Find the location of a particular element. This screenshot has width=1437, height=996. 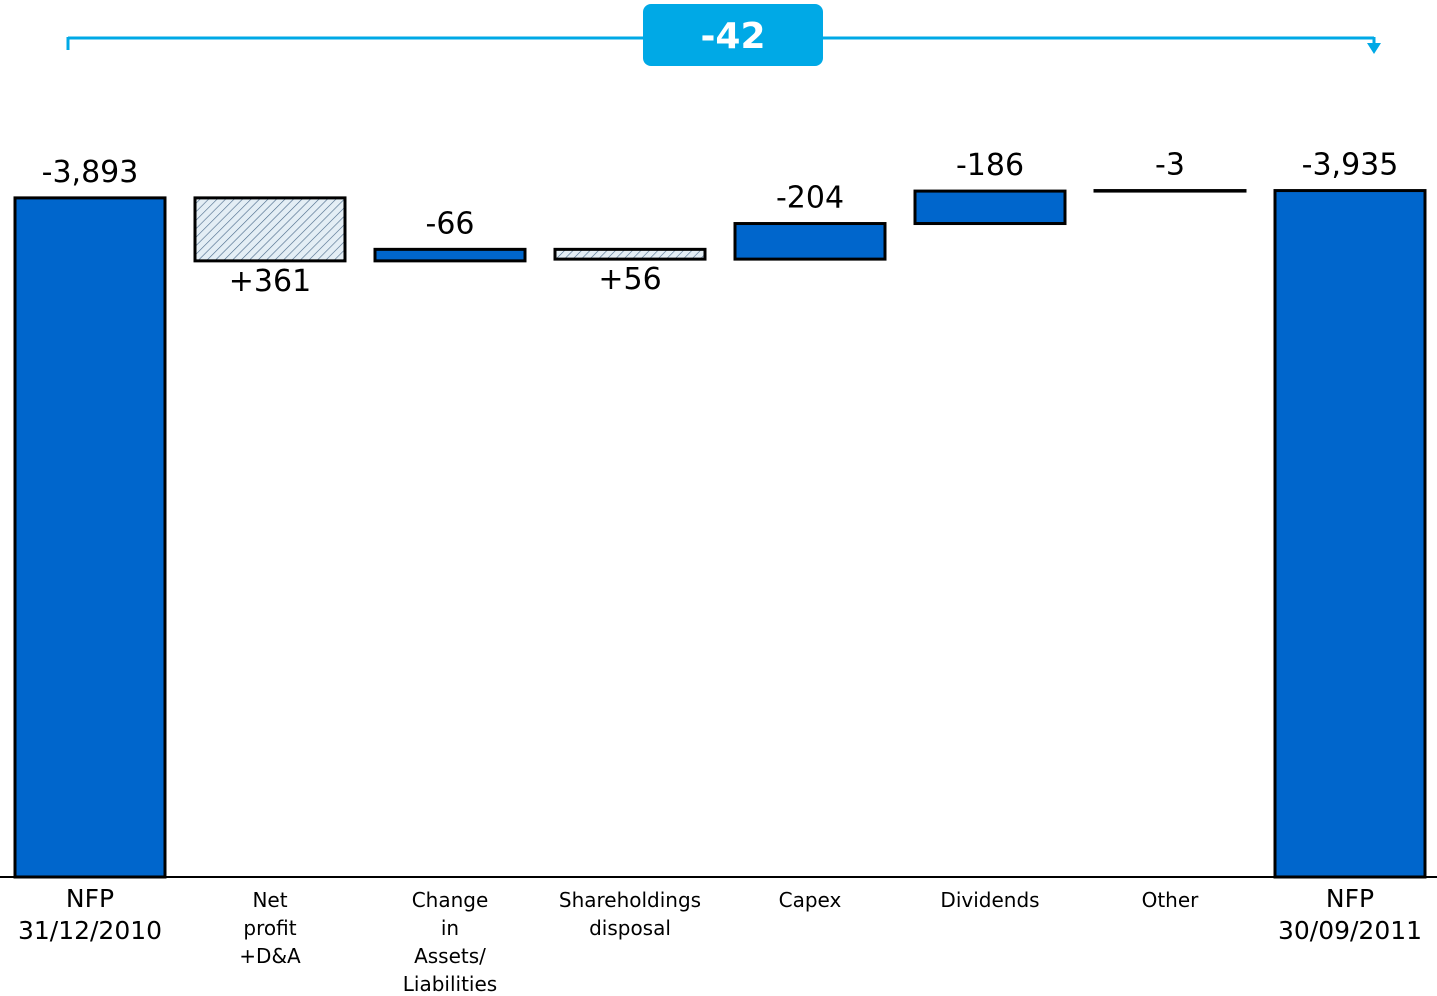

x-tick-label-line: Other is located at coordinates (1171, 900).